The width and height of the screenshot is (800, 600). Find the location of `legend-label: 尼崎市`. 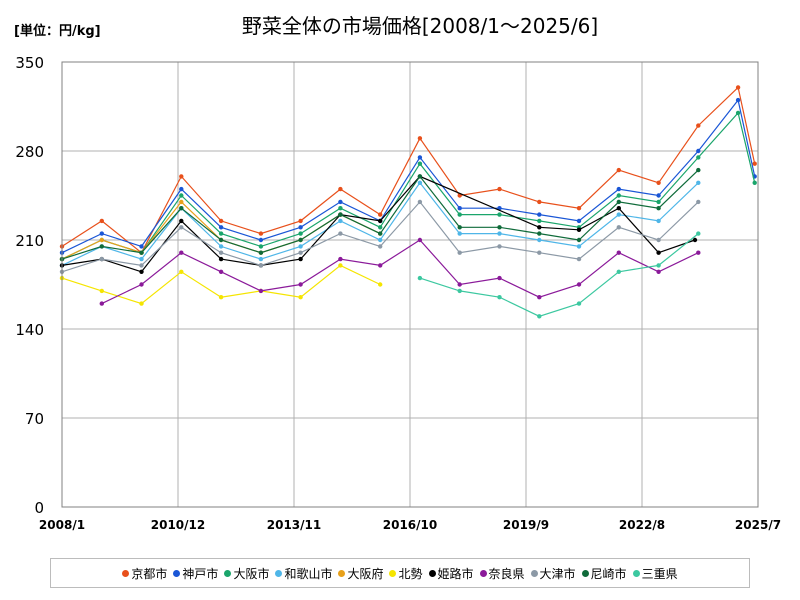

legend-label: 尼崎市 is located at coordinates (608, 573).